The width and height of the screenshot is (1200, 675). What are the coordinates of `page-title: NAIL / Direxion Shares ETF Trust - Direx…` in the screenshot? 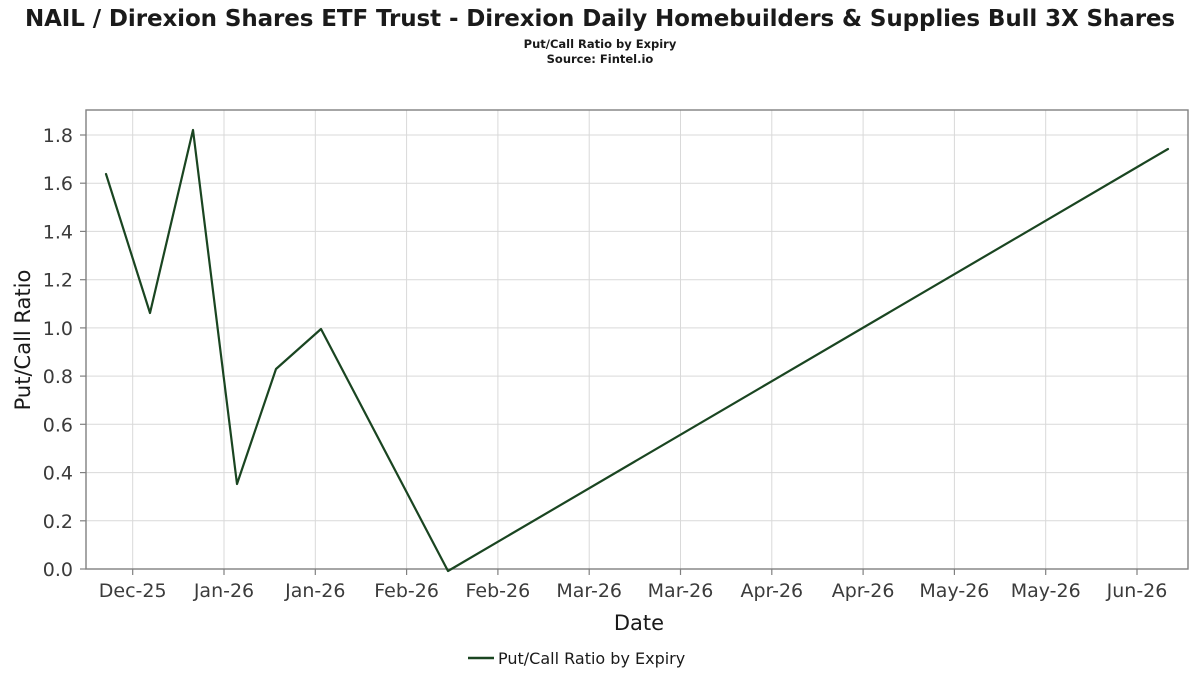 It's located at (600, 19).